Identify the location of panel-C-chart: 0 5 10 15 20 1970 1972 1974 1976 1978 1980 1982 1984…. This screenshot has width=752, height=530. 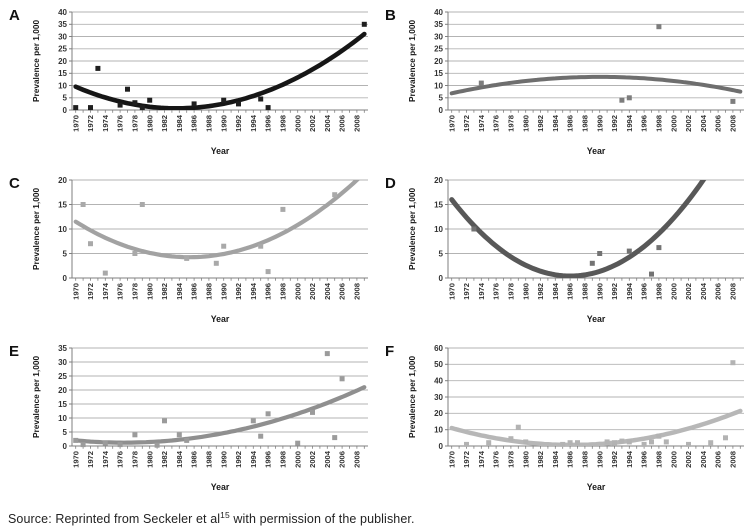
(188, 249).